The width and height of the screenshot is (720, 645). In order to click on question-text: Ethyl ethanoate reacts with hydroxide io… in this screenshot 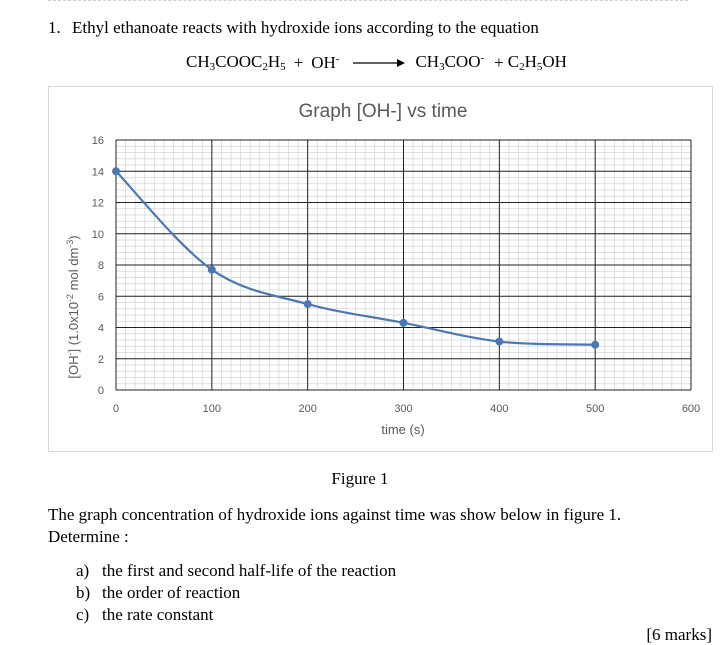, I will do `click(305, 27)`.